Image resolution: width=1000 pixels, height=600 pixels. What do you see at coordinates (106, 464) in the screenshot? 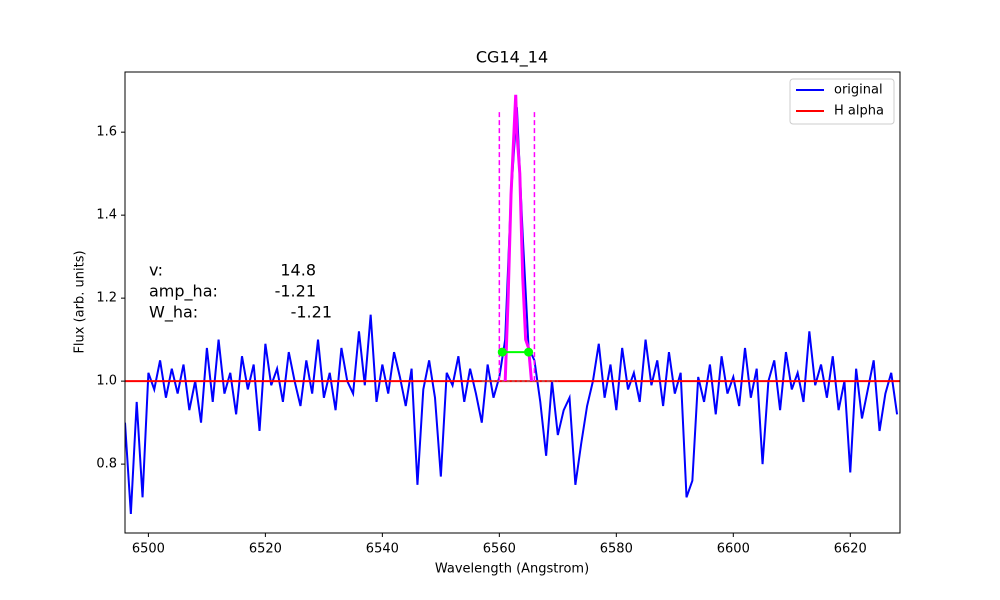
I see `y-tick-label: 0.8` at bounding box center [106, 464].